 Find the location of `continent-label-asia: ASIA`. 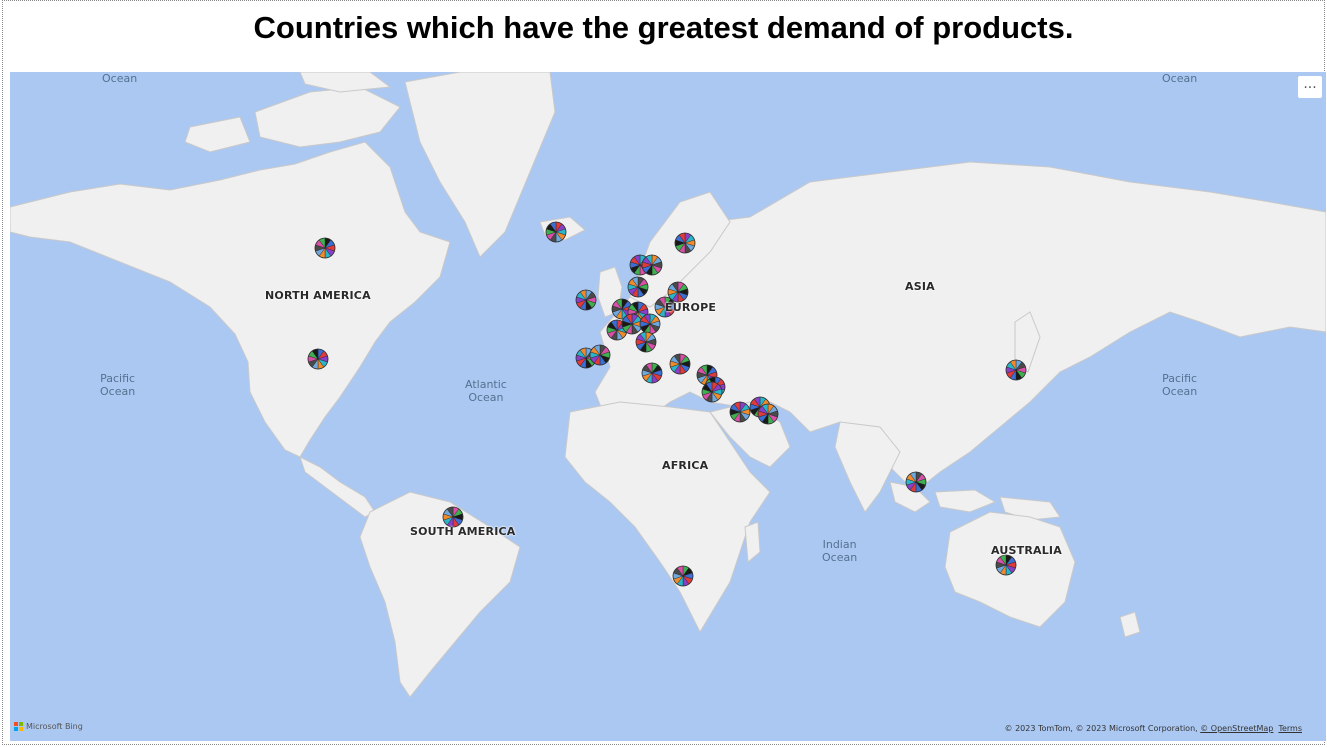

continent-label-asia: ASIA is located at coordinates (920, 286).